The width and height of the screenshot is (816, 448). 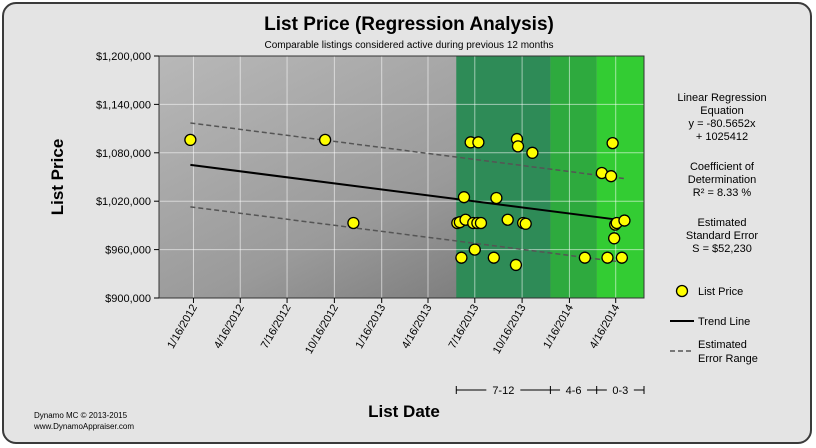 I want to click on trend-line, so click(x=407, y=192).